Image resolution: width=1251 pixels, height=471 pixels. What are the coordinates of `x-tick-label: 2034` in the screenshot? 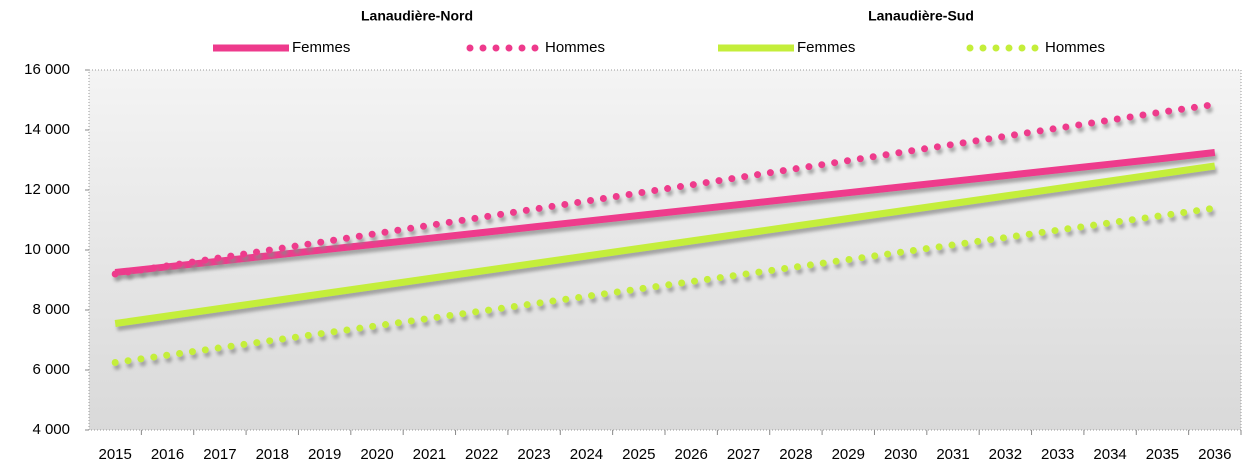 It's located at (1109, 454).